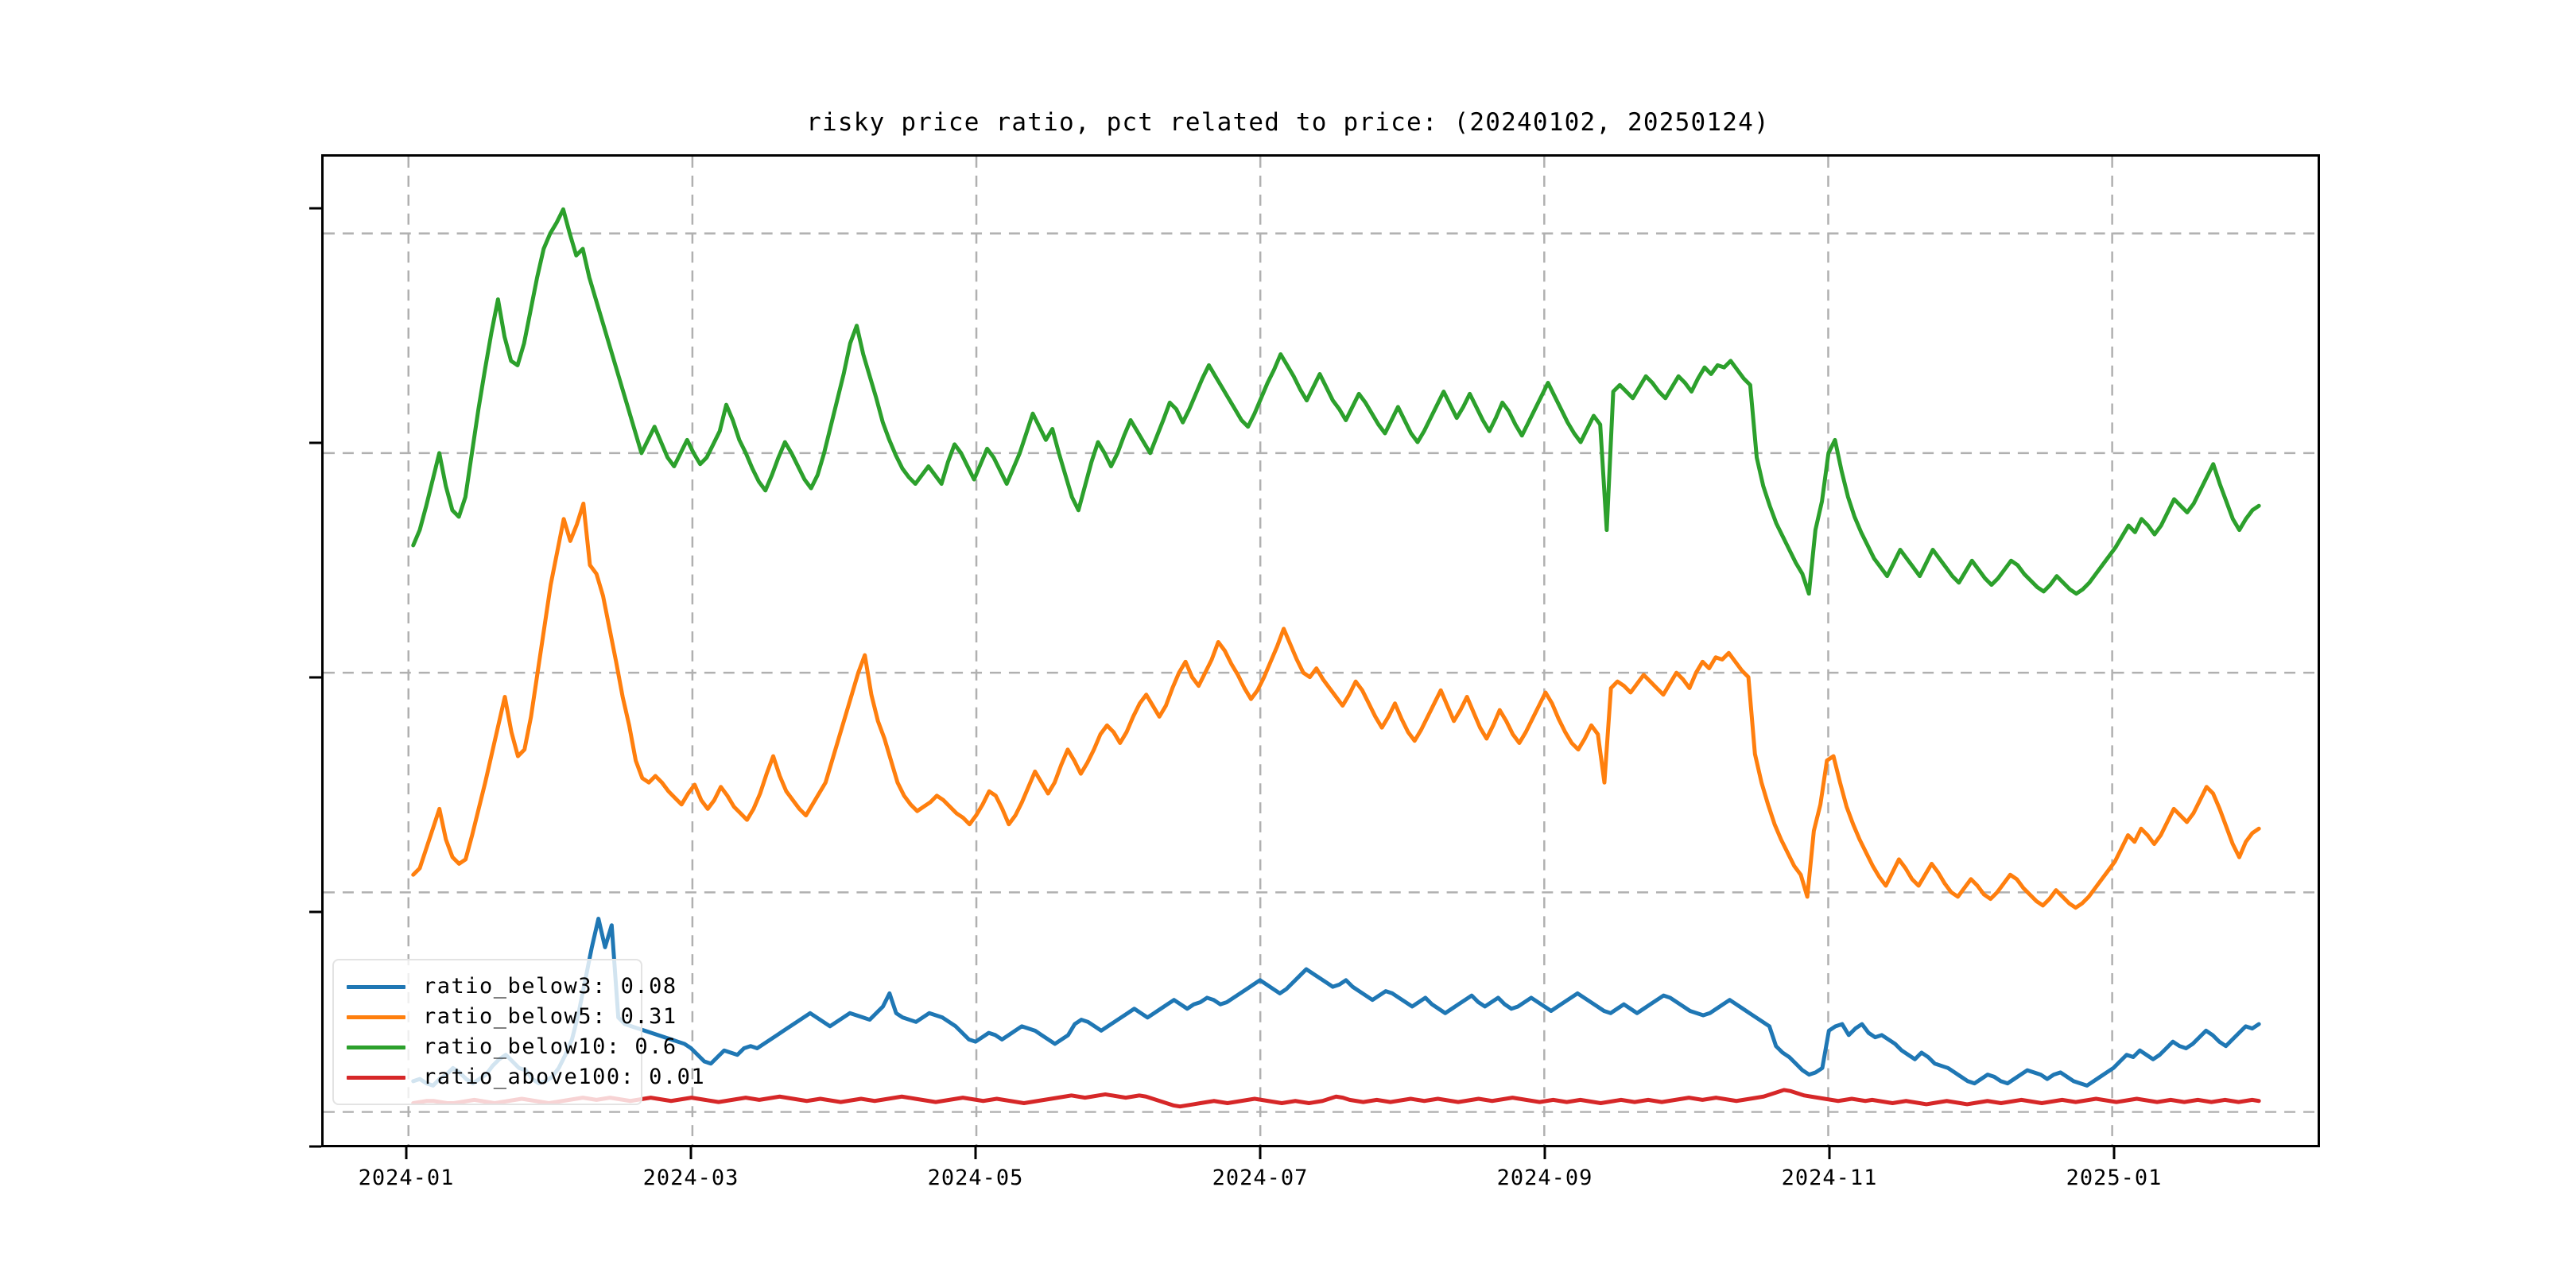  I want to click on legend-swatch-orange, so click(376, 1016).